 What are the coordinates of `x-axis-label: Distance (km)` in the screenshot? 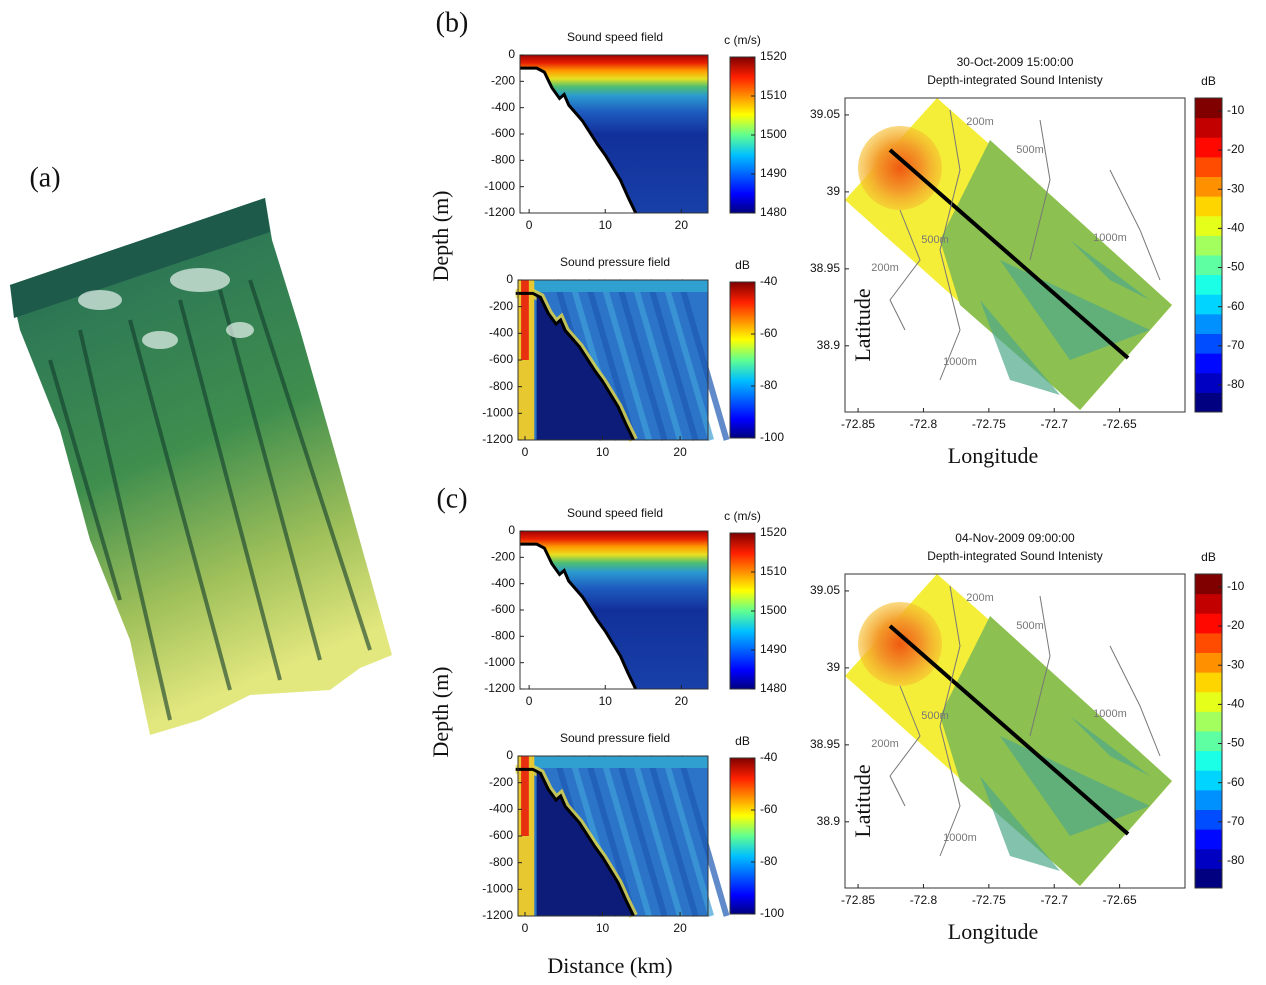 It's located at (609, 965).